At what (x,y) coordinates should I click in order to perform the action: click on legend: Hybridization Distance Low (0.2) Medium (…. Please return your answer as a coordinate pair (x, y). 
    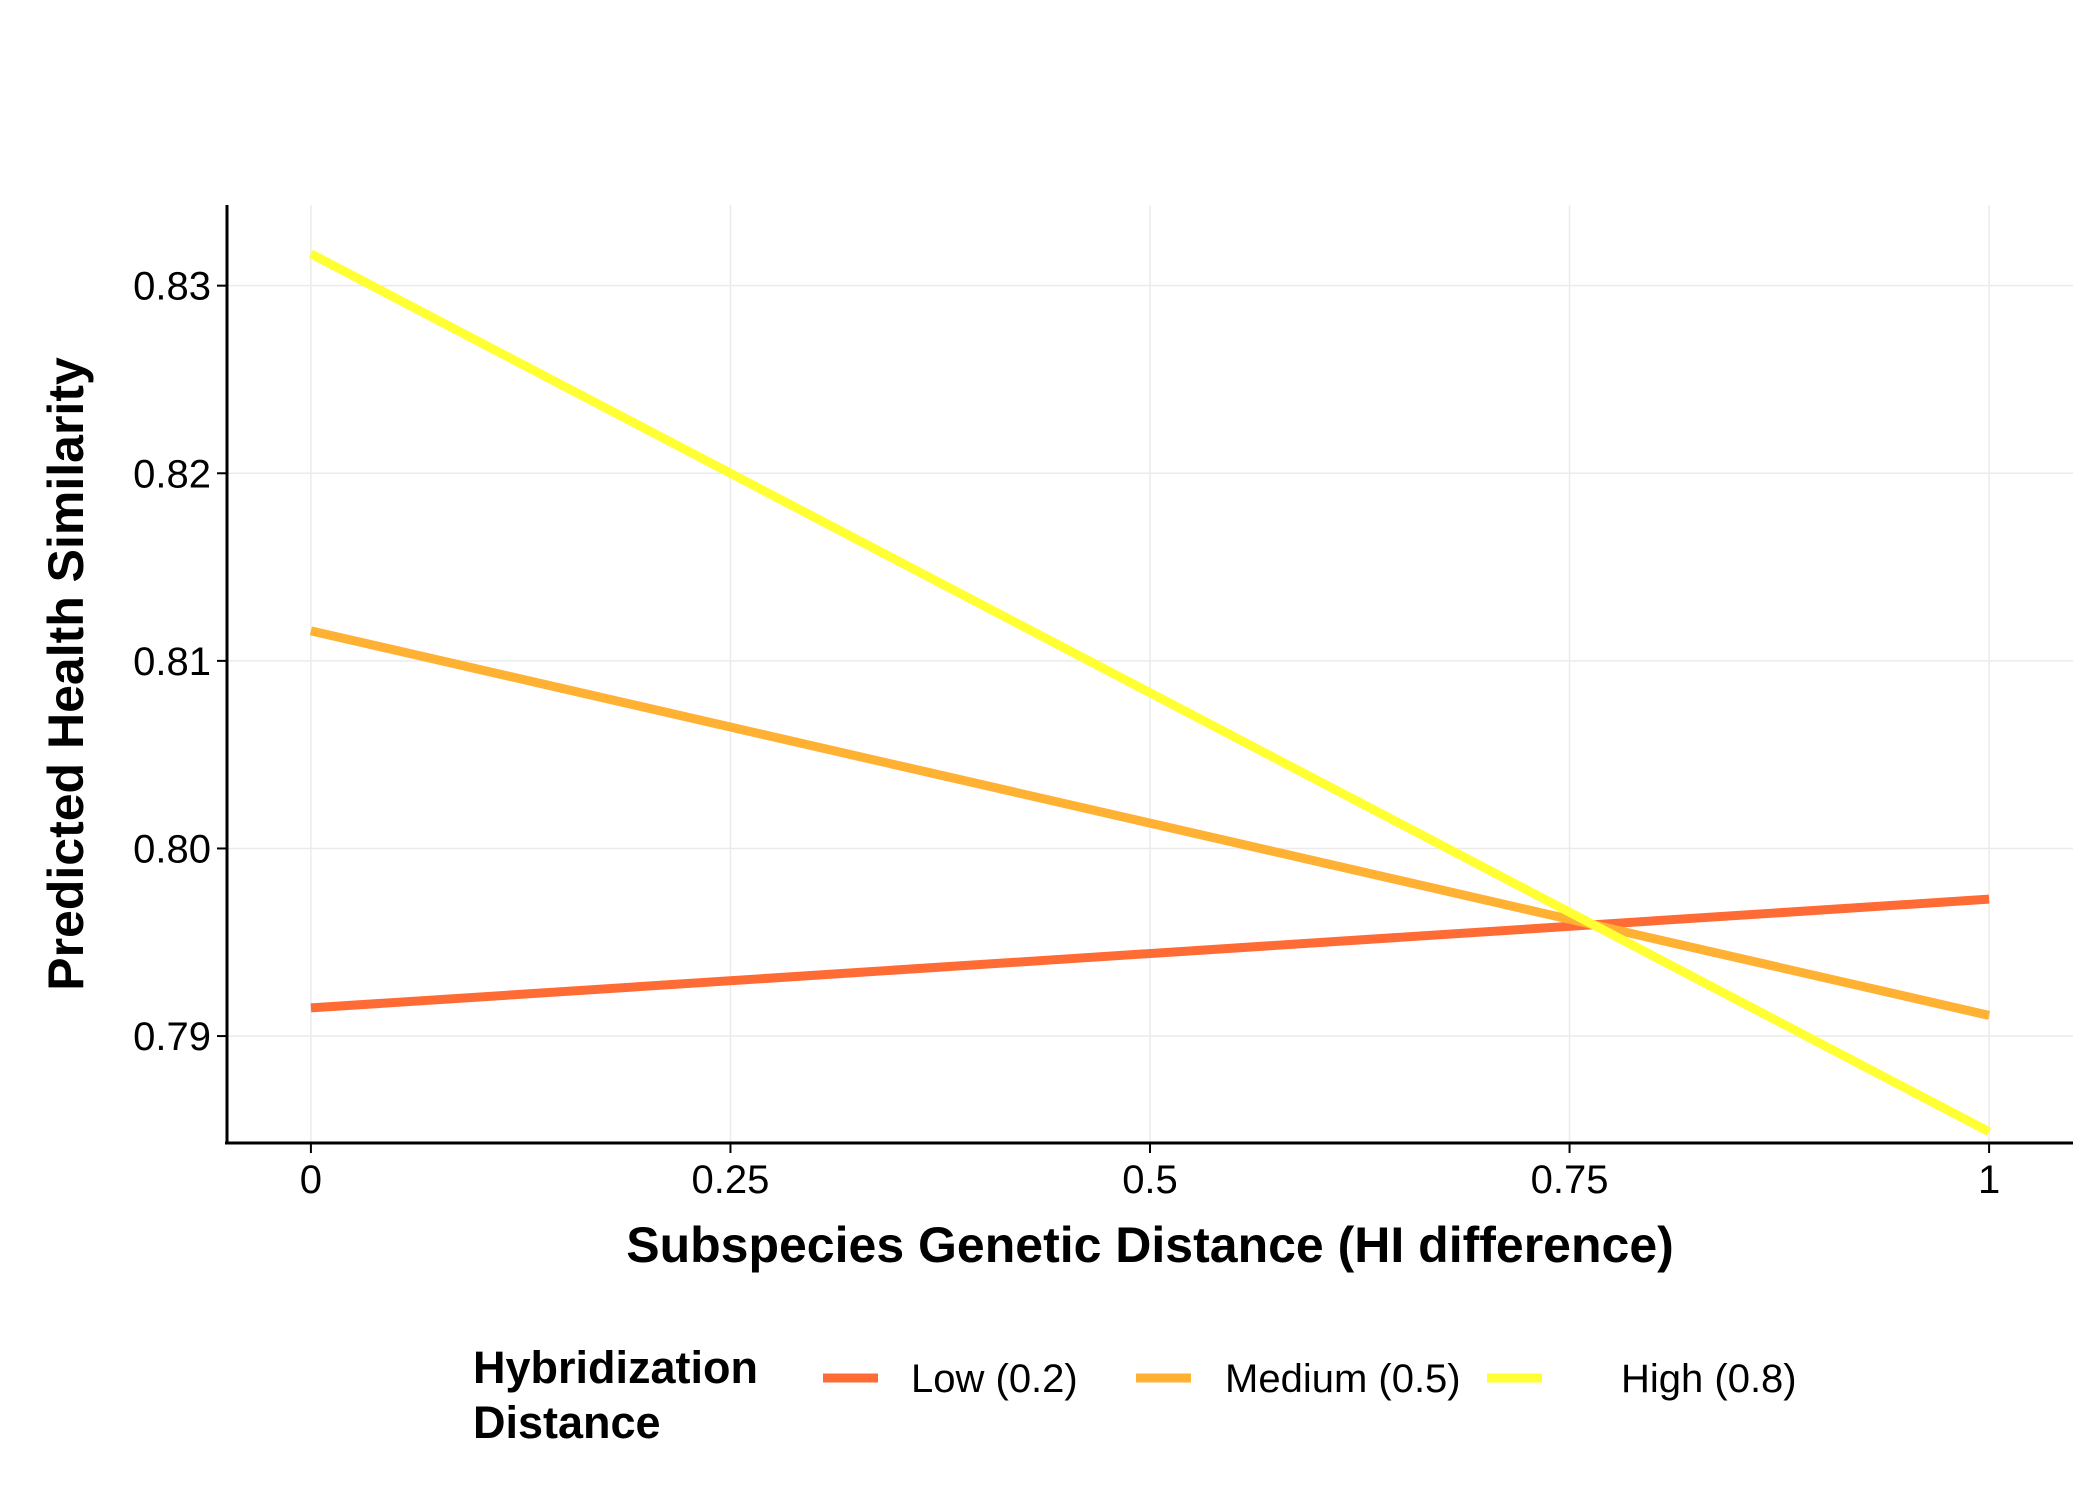
    Looking at the image, I should click on (1135, 1395).